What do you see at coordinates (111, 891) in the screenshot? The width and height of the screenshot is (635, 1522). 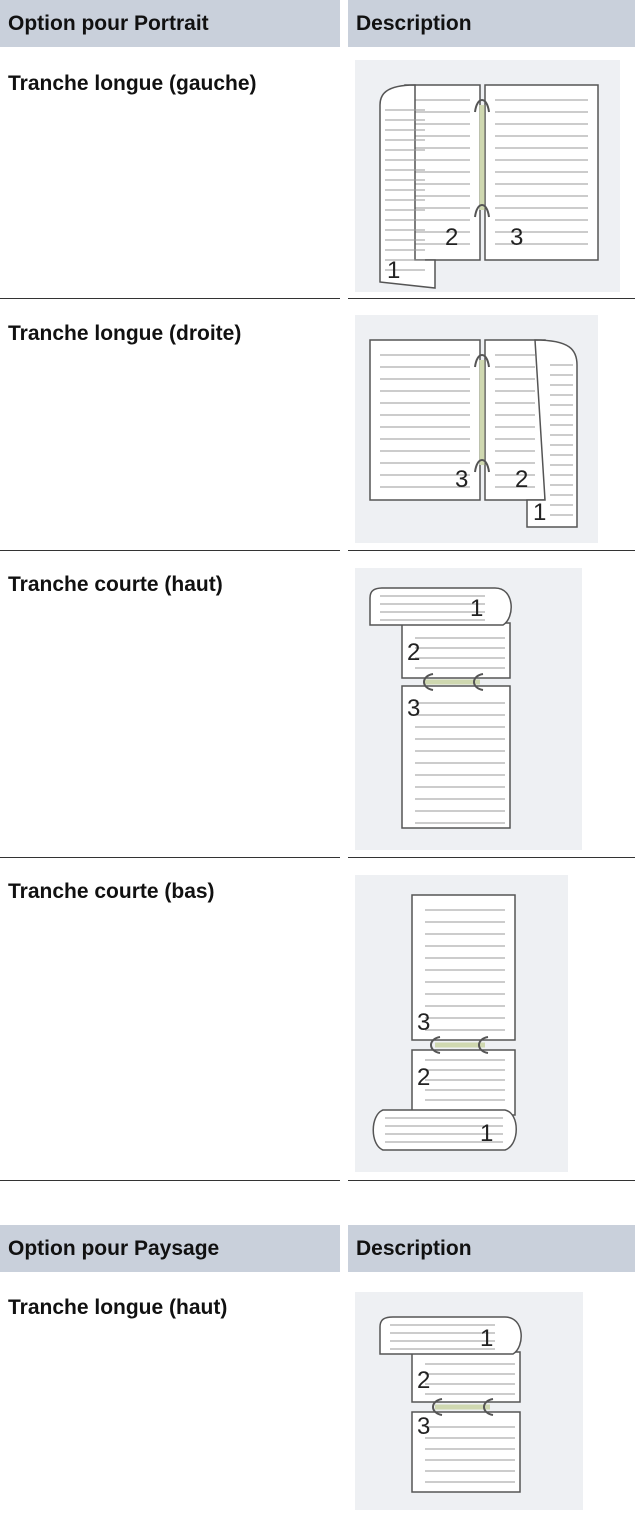 I see `option-label: Tranche courte (bas)` at bounding box center [111, 891].